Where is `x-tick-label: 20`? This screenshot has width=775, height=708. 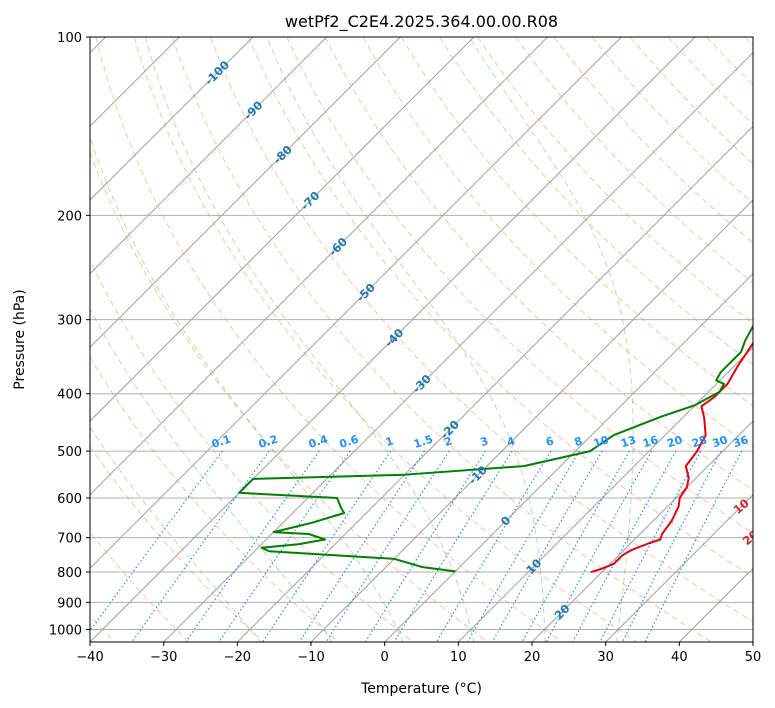
x-tick-label: 20 is located at coordinates (532, 657).